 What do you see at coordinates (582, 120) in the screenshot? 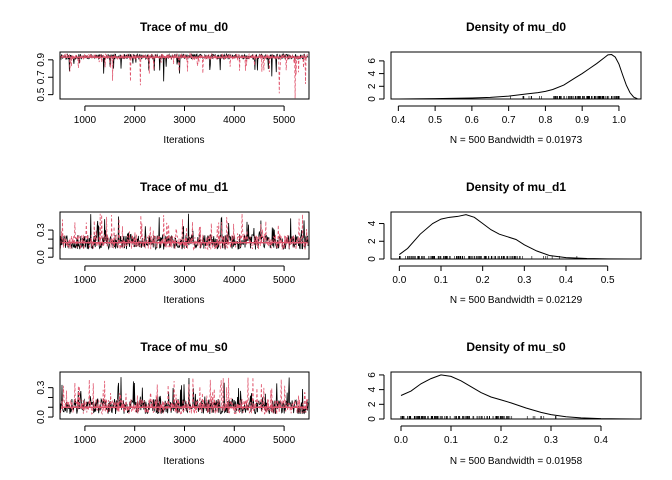
I see `x-tick-label: 0.9` at bounding box center [582, 120].